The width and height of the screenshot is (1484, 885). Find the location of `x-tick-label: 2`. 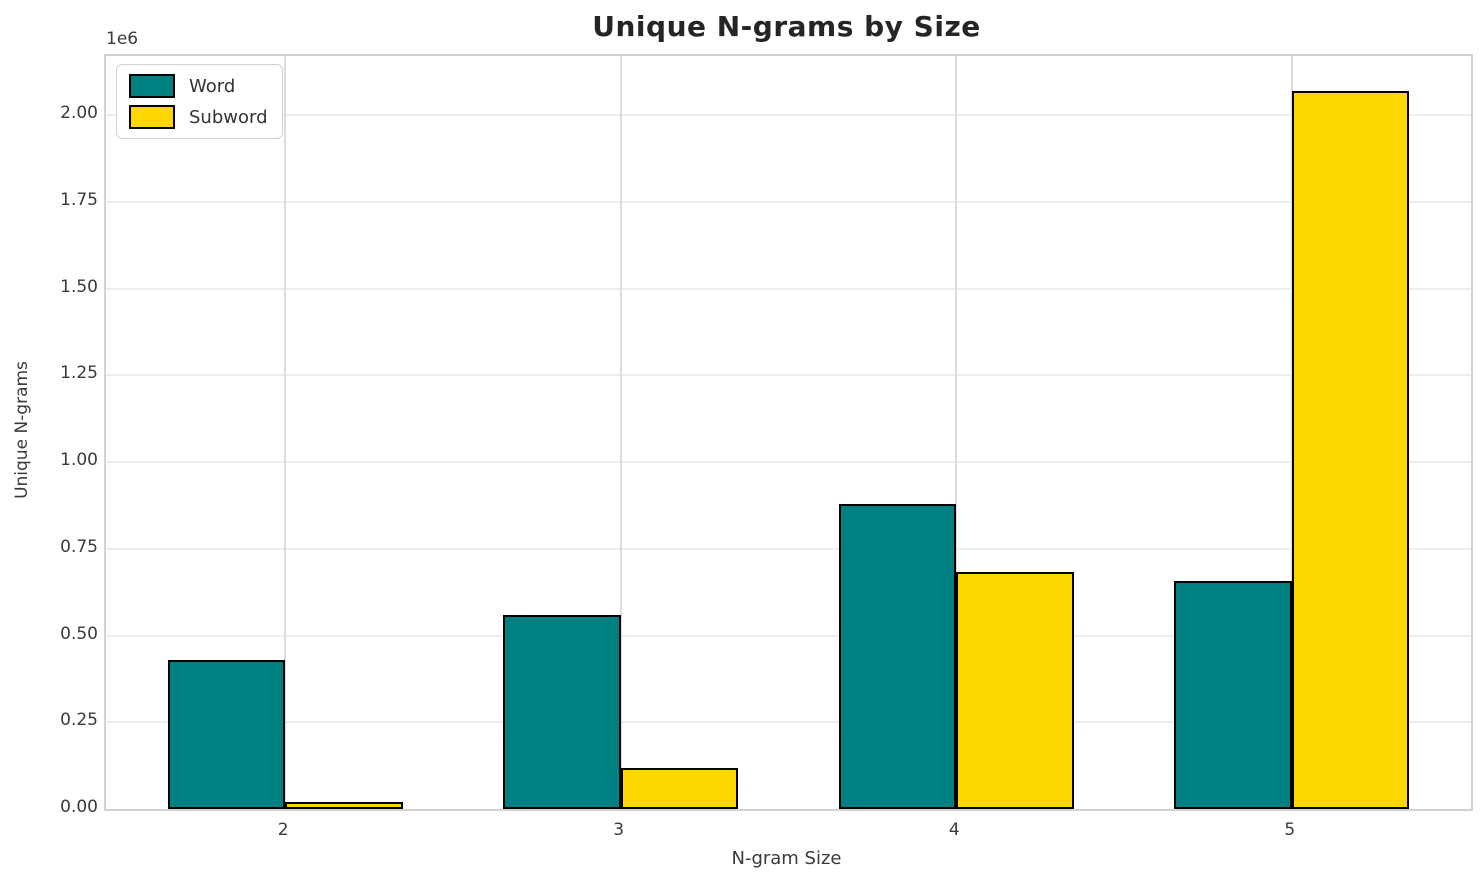

x-tick-label: 2 is located at coordinates (283, 830).